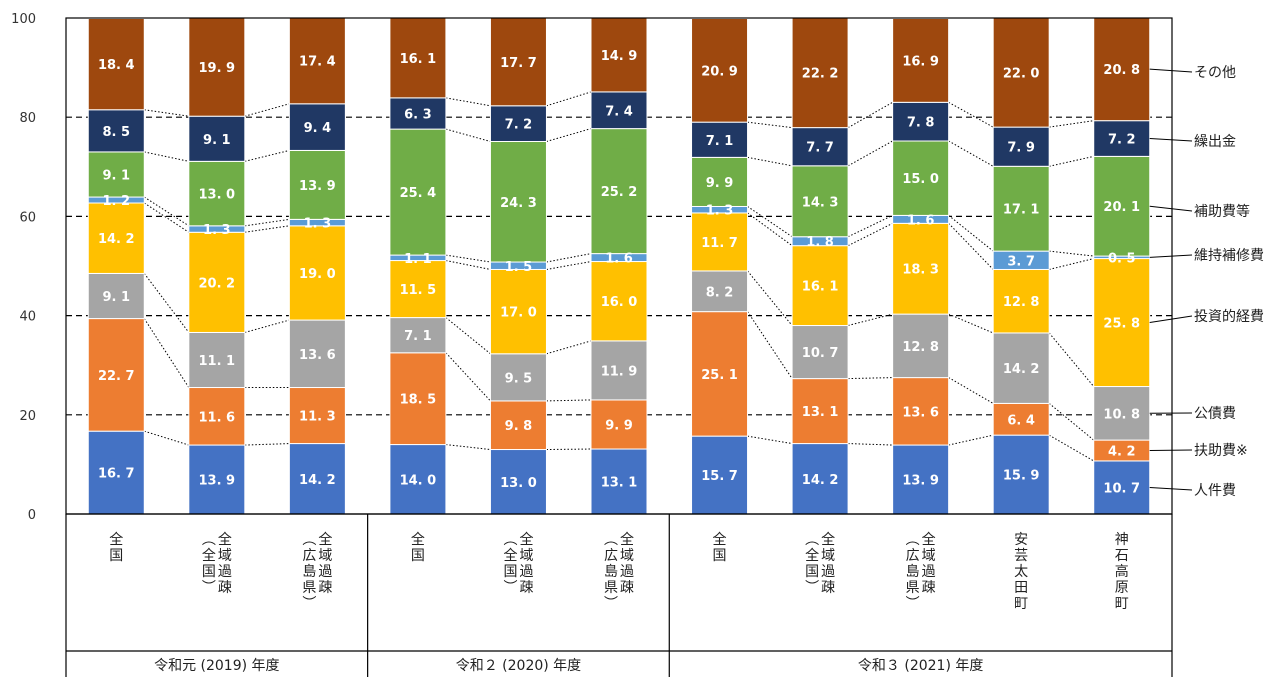 Image resolution: width=1288 pixels, height=677 pixels. Describe the element at coordinates (217, 361) in the screenshot. I see `data-label: 11. 1` at that location.